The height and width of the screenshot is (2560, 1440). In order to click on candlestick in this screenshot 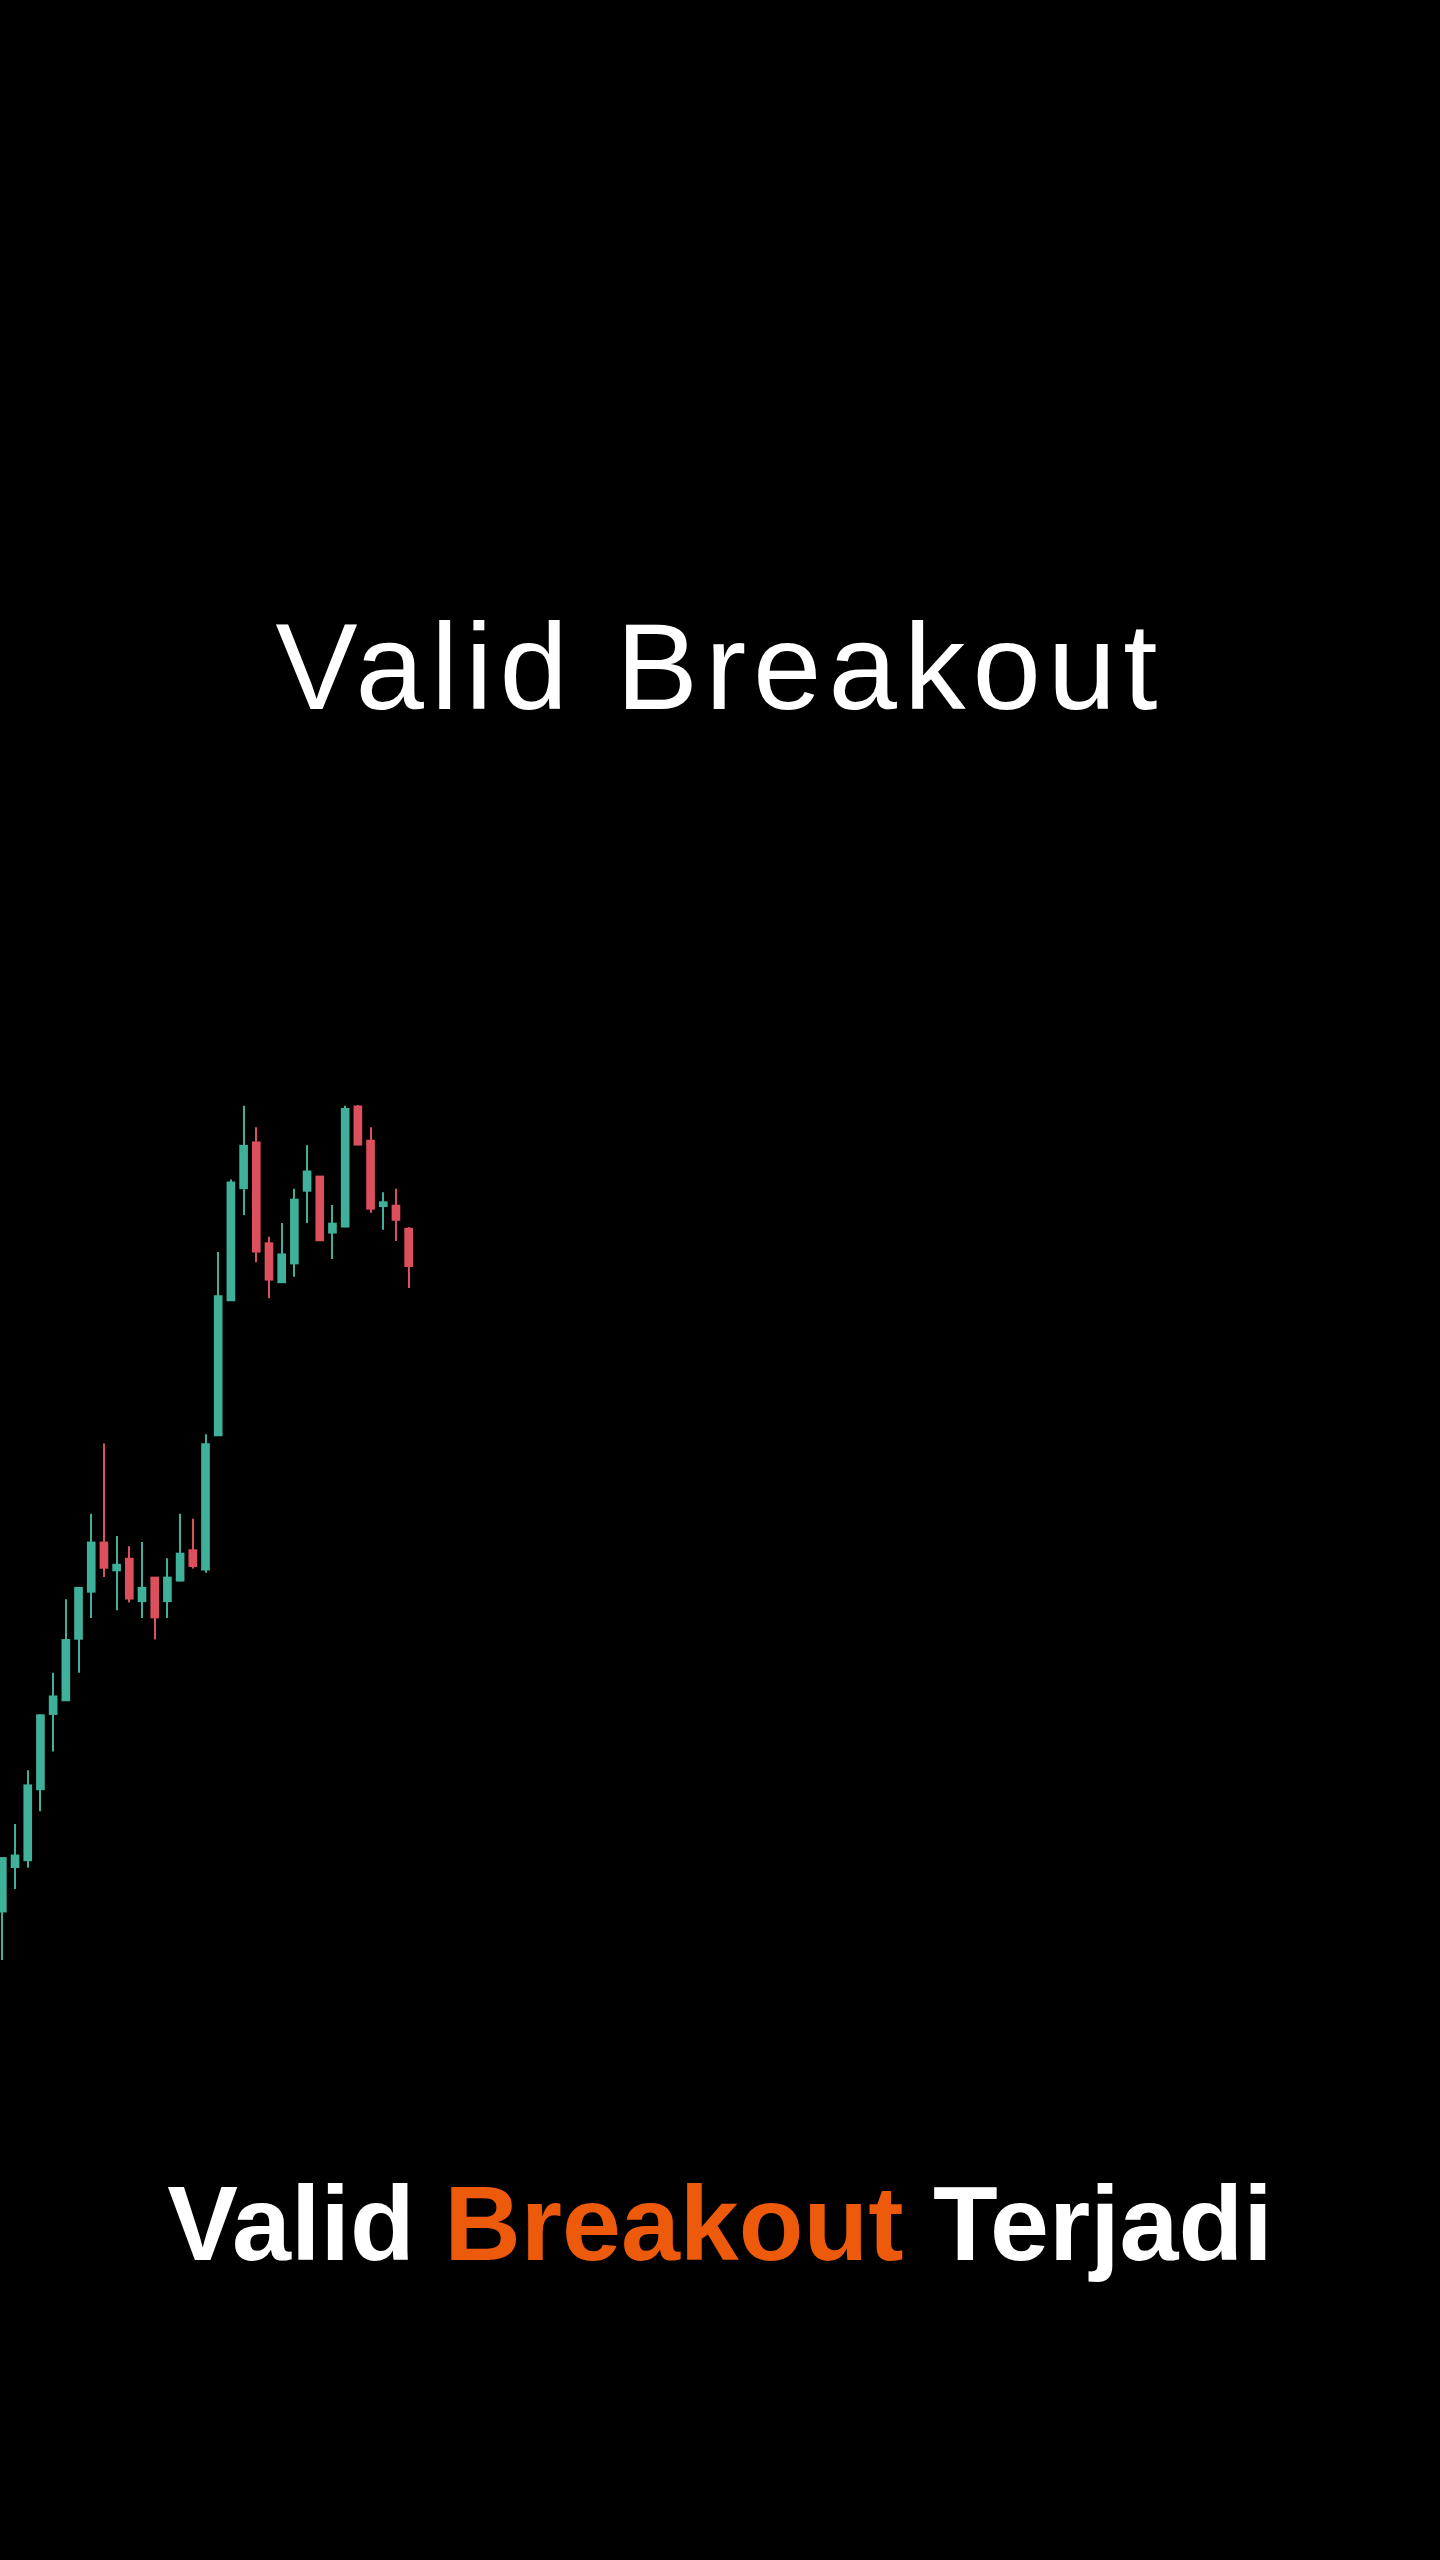, I will do `click(116, 1573)`.